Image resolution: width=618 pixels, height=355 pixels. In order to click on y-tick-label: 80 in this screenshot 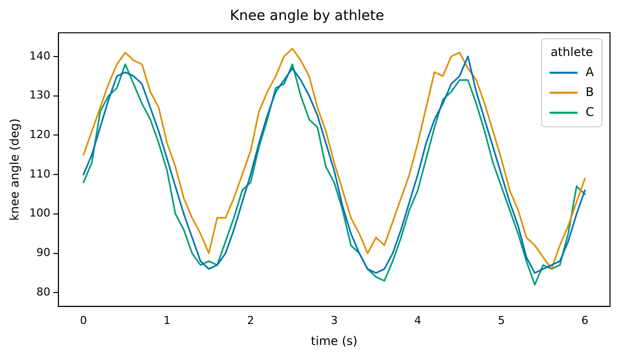, I will do `click(43, 291)`.